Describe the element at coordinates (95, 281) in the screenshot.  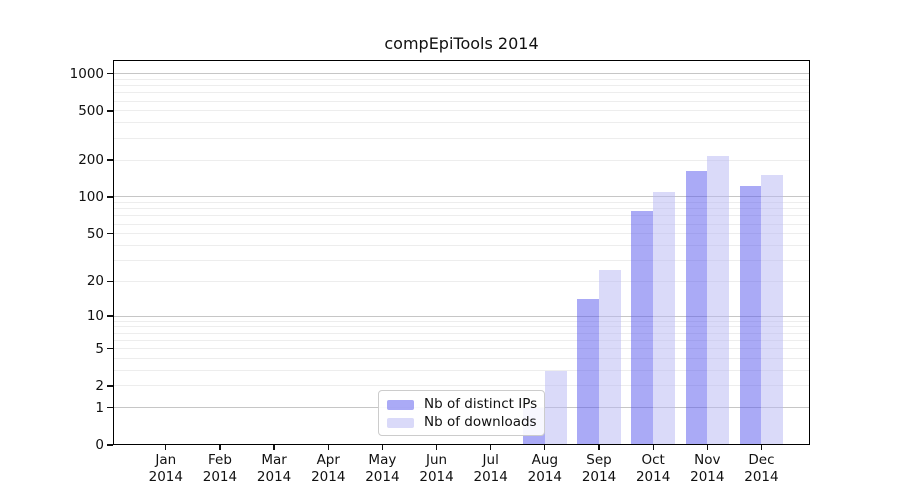
I see `y-tick-label: 20` at that location.